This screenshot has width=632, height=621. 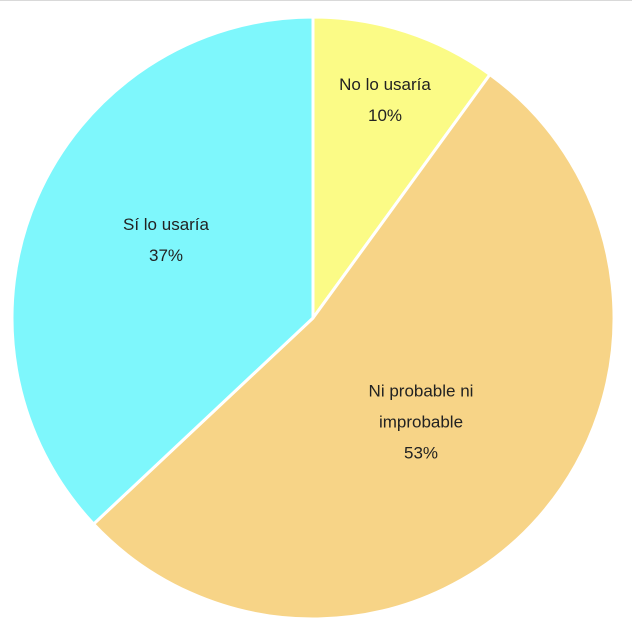 I want to click on slice-label: Ni probable ni improbable 53%, so click(x=421, y=421).